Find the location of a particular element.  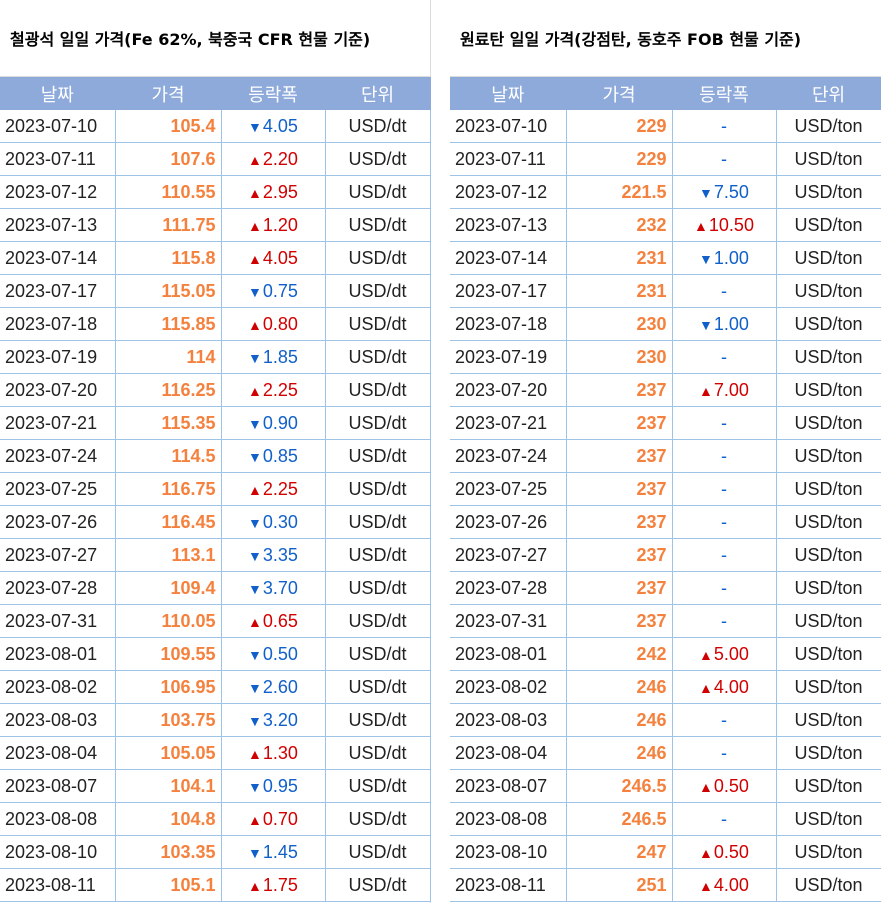

table-row: 2023-07-12 110.55 ▲2.95 USD/dt is located at coordinates (215, 192).